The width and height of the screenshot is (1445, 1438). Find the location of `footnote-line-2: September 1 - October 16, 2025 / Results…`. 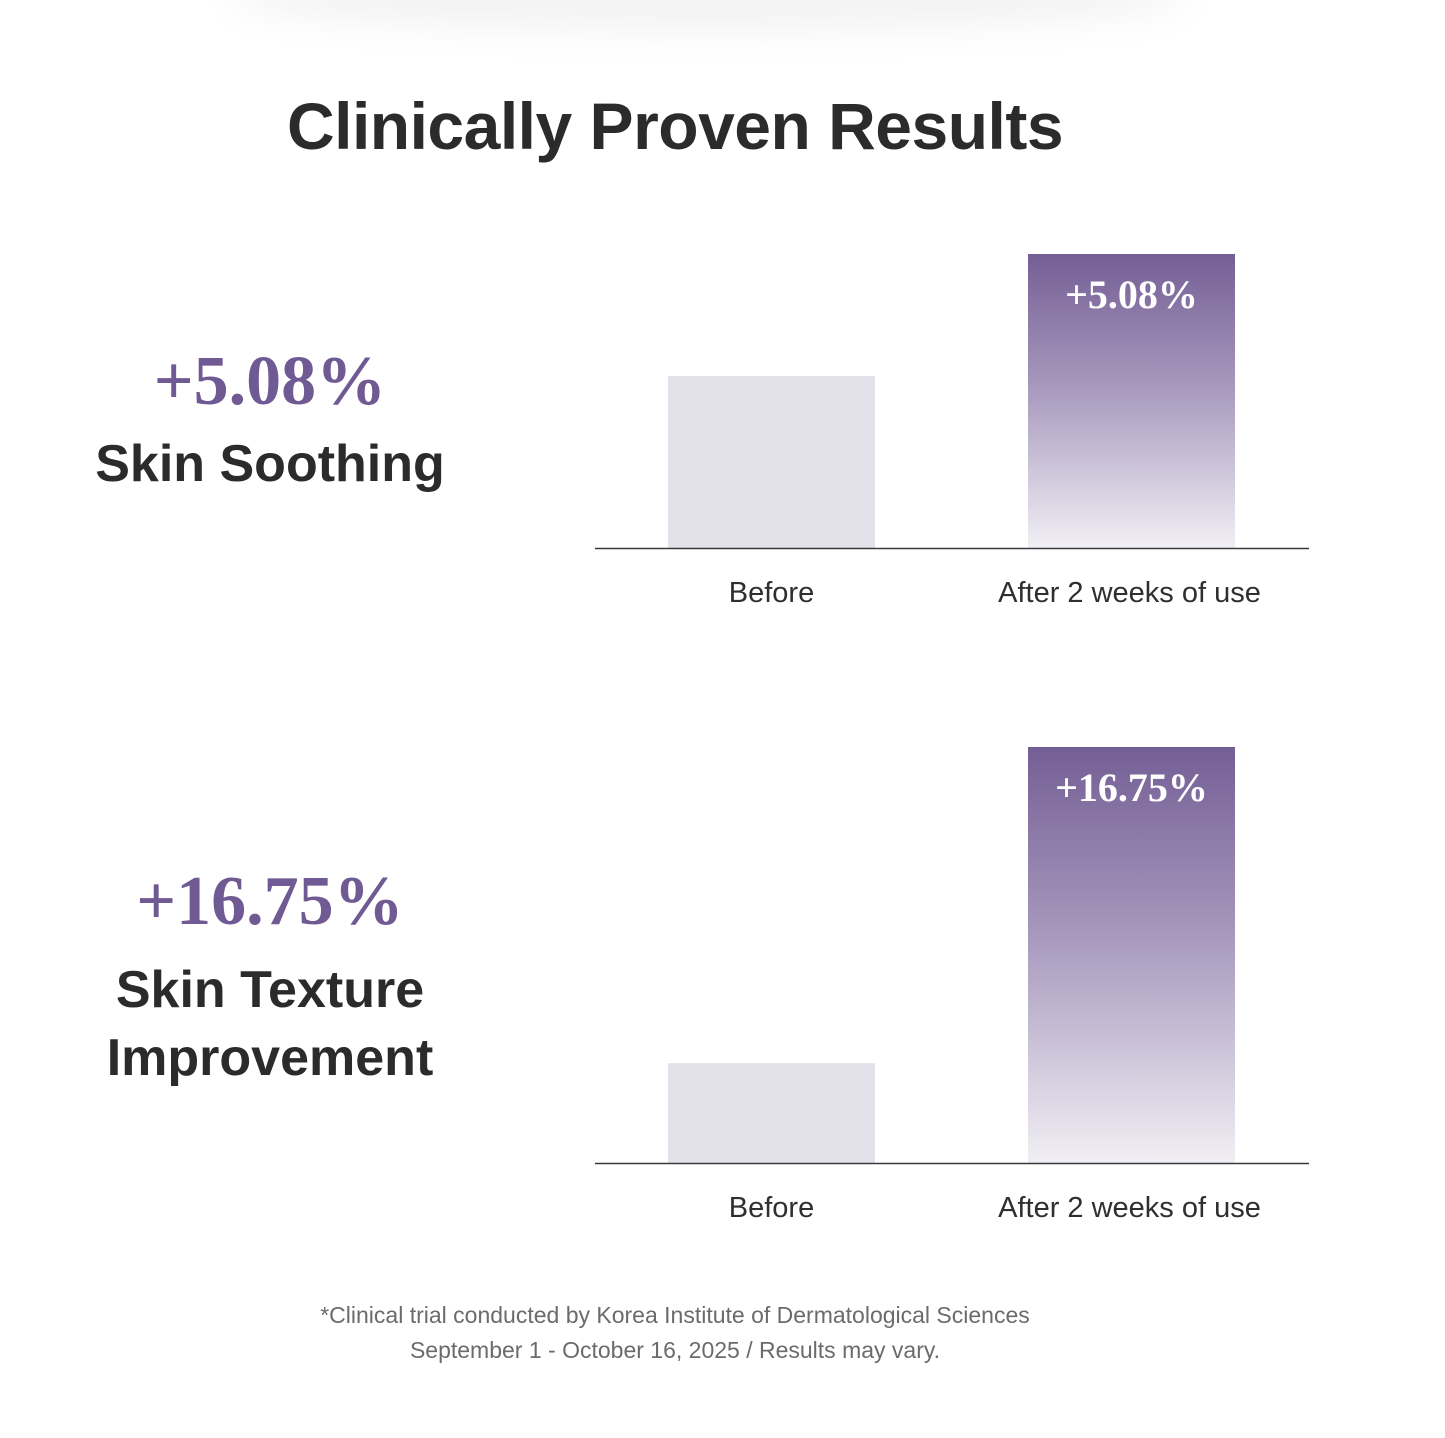

footnote-line-2: September 1 - October 16, 2025 / Results… is located at coordinates (675, 1350).